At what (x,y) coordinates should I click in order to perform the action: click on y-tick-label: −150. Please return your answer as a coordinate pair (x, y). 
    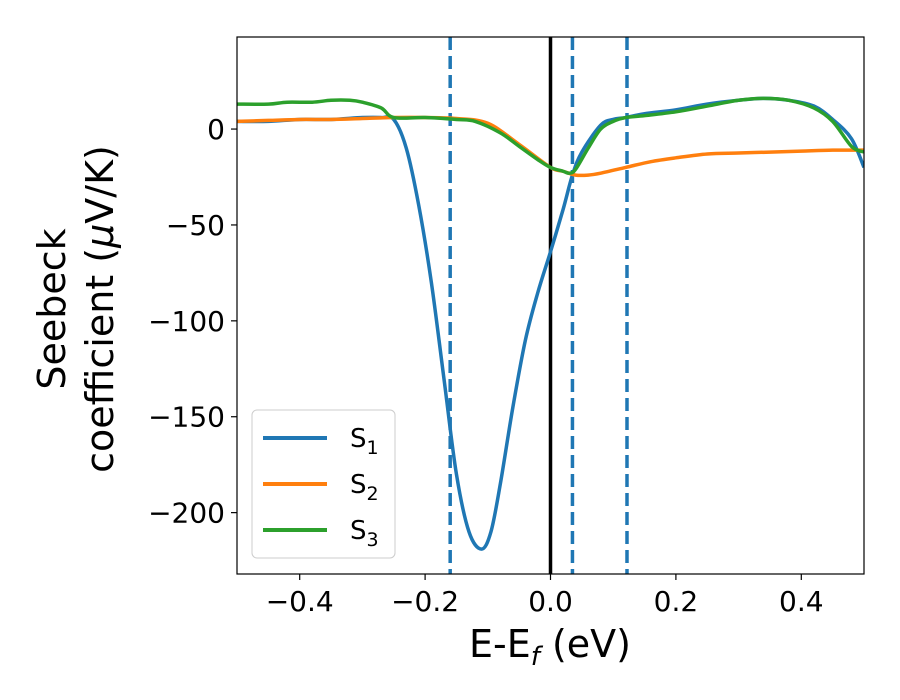
    Looking at the image, I should click on (186, 417).